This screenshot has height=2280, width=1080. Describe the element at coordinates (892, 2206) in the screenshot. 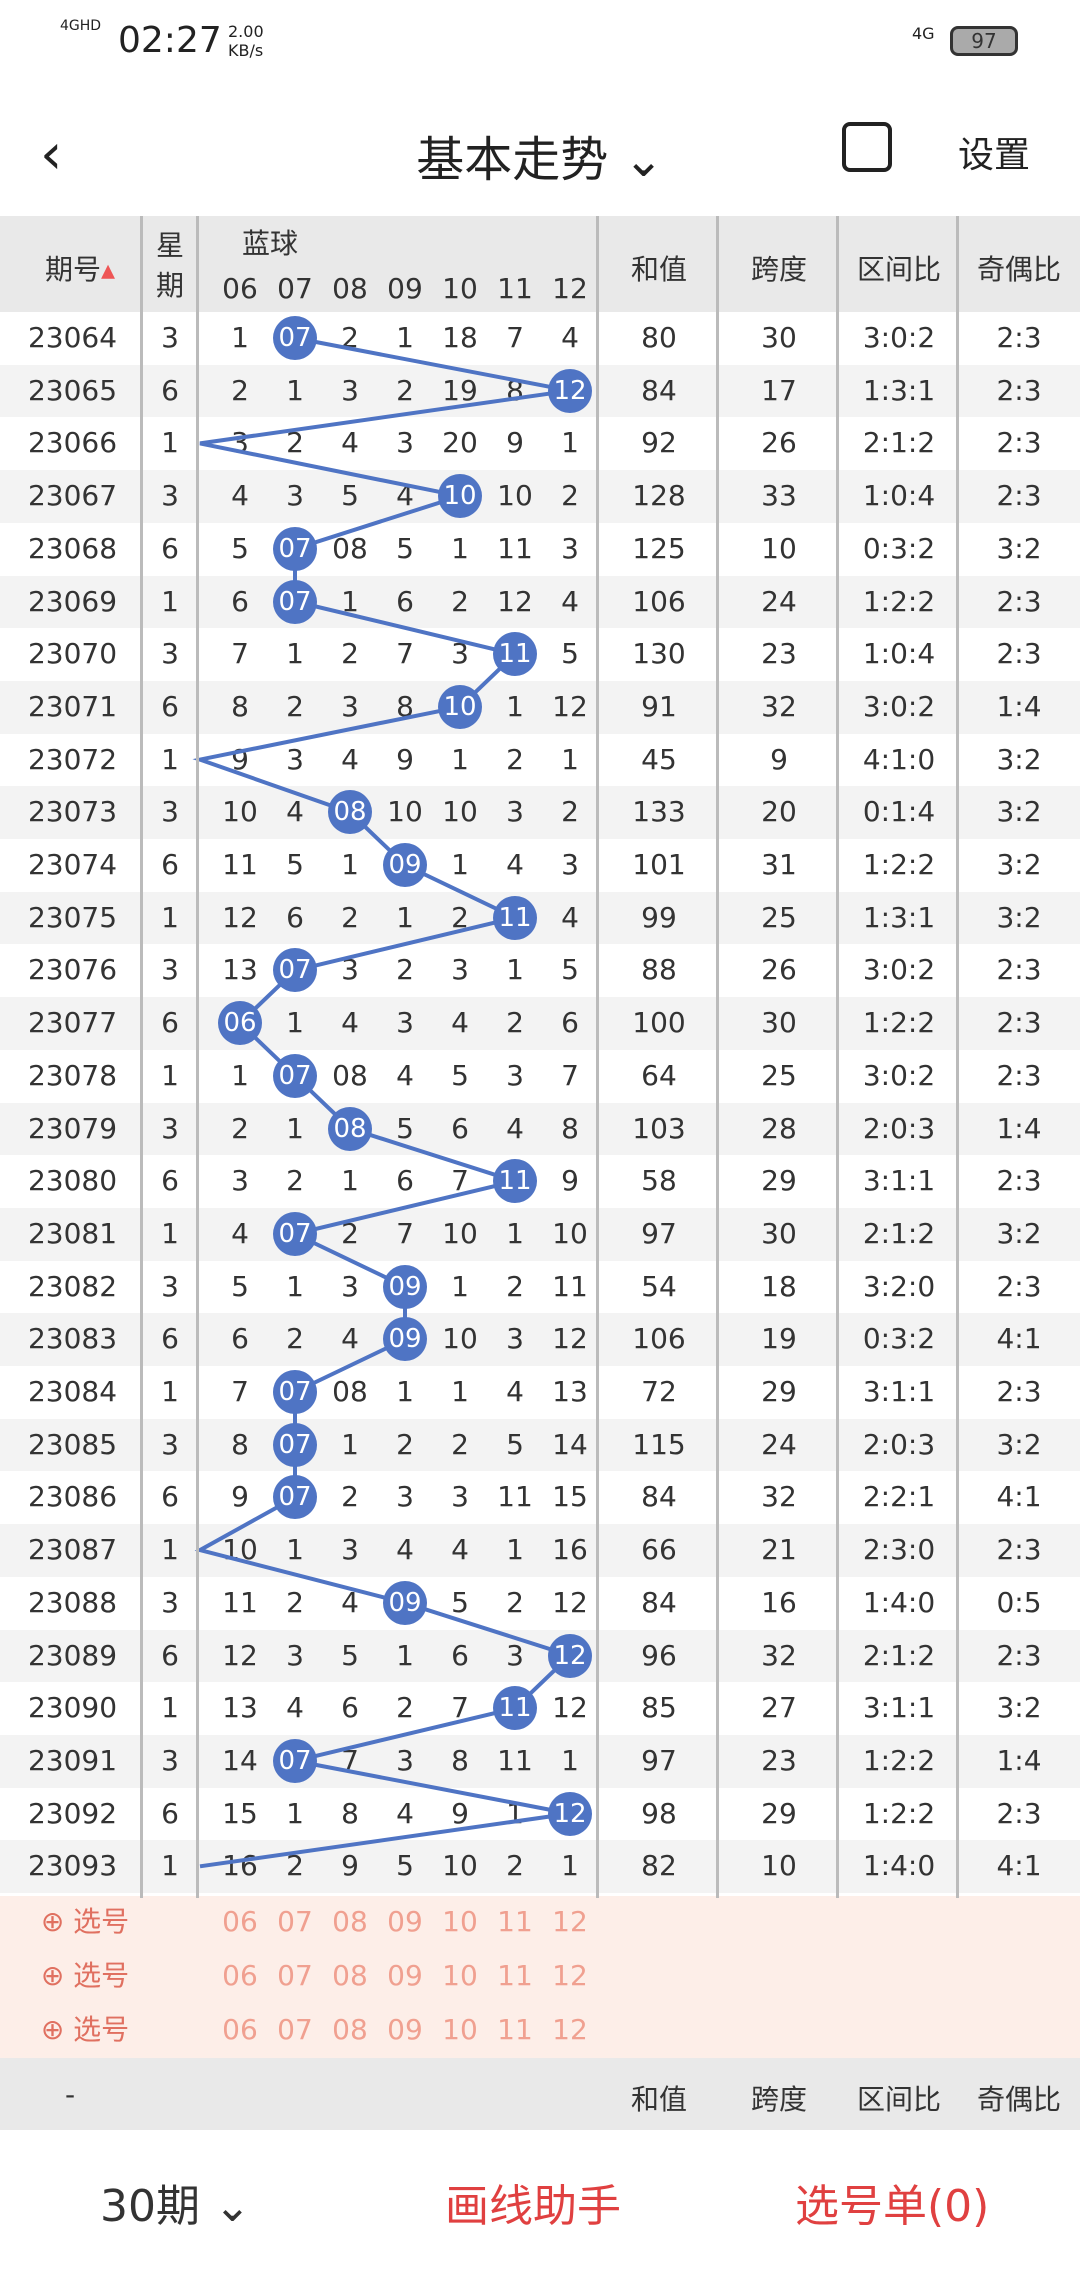

I see `selection-list-button: 选号单(0)` at that location.